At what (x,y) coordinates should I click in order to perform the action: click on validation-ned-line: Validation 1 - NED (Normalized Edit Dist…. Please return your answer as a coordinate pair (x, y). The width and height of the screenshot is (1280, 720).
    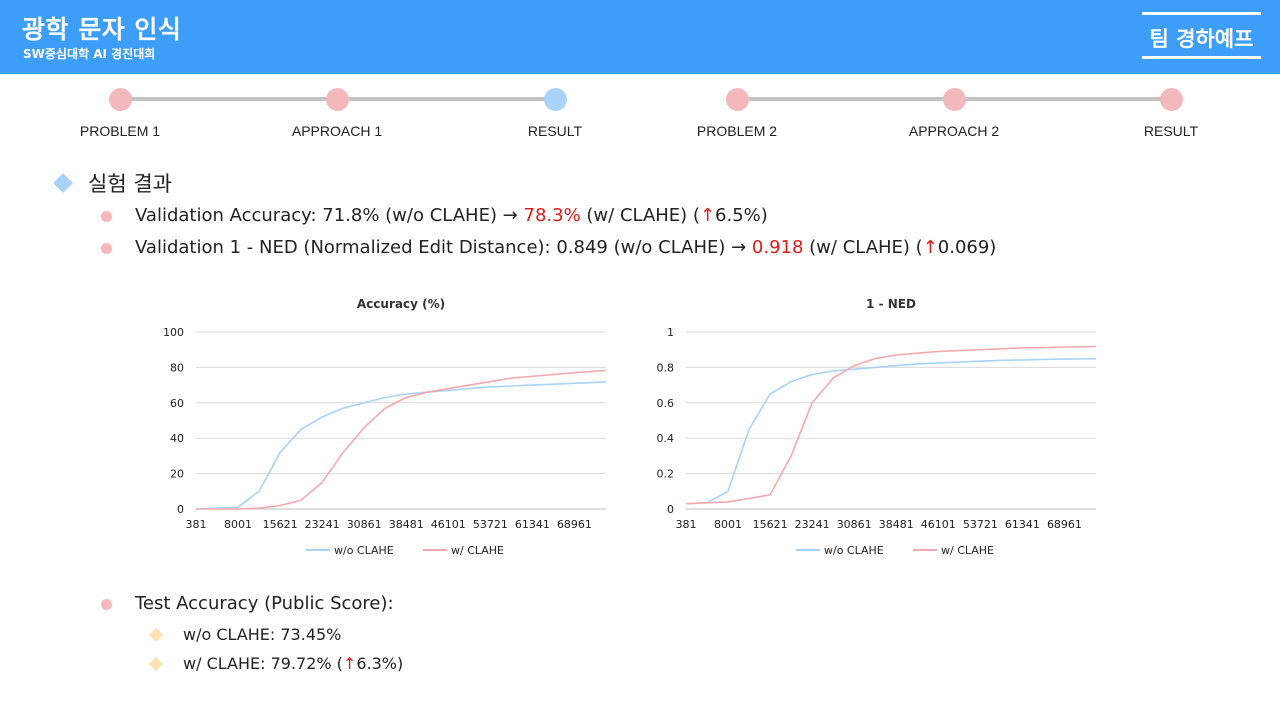
    Looking at the image, I should click on (565, 247).